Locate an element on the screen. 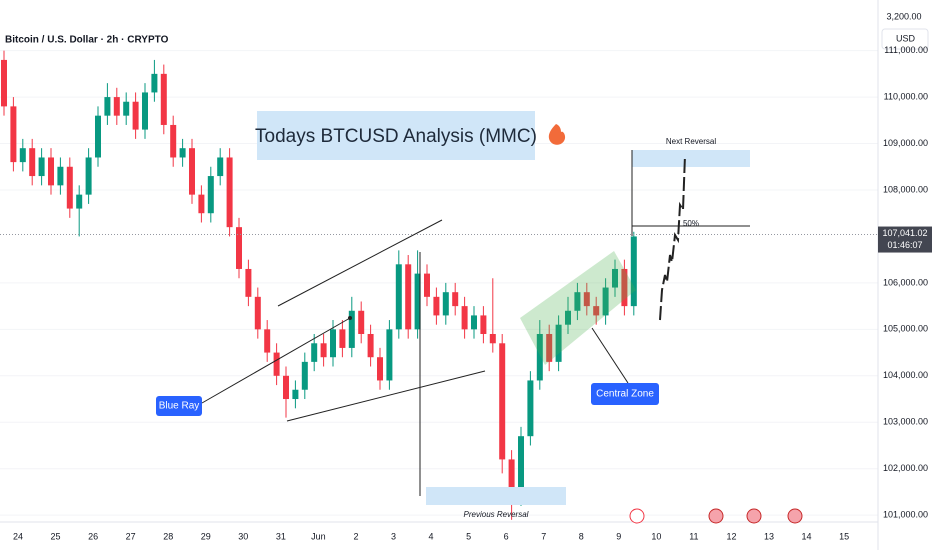 The image size is (932, 550). projection-path is located at coordinates (672, 237).